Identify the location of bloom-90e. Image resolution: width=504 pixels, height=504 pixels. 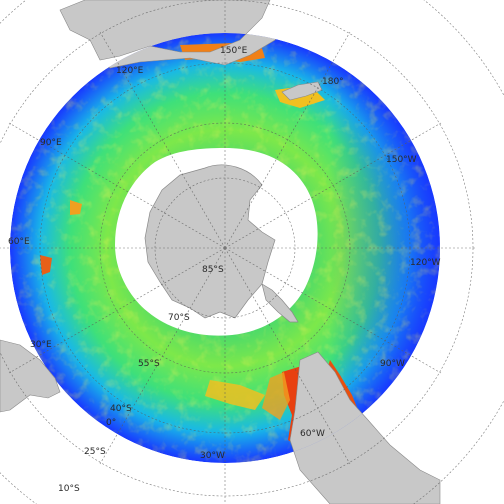
(76, 207).